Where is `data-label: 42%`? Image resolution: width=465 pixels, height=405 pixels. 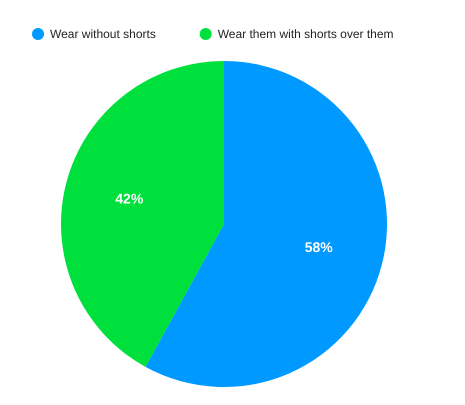 data-label: 42% is located at coordinates (129, 198).